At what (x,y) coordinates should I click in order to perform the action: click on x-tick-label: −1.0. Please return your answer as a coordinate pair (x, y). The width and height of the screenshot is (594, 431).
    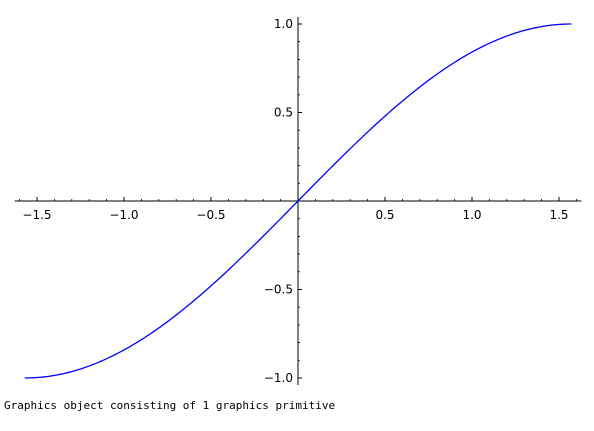
    Looking at the image, I should click on (123, 215).